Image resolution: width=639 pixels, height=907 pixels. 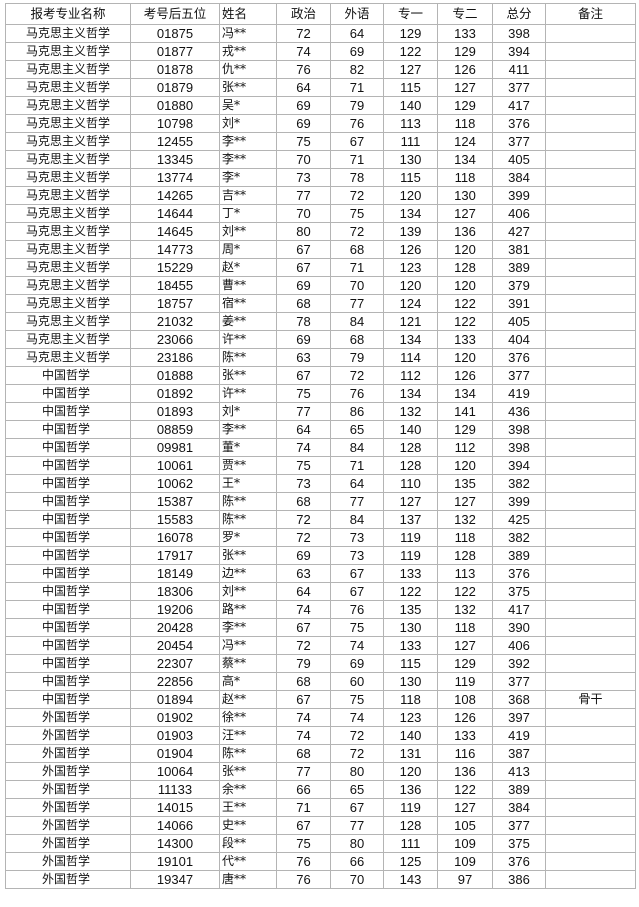 What do you see at coordinates (175, 771) in the screenshot?
I see `cell-exam-id: 10064` at bounding box center [175, 771].